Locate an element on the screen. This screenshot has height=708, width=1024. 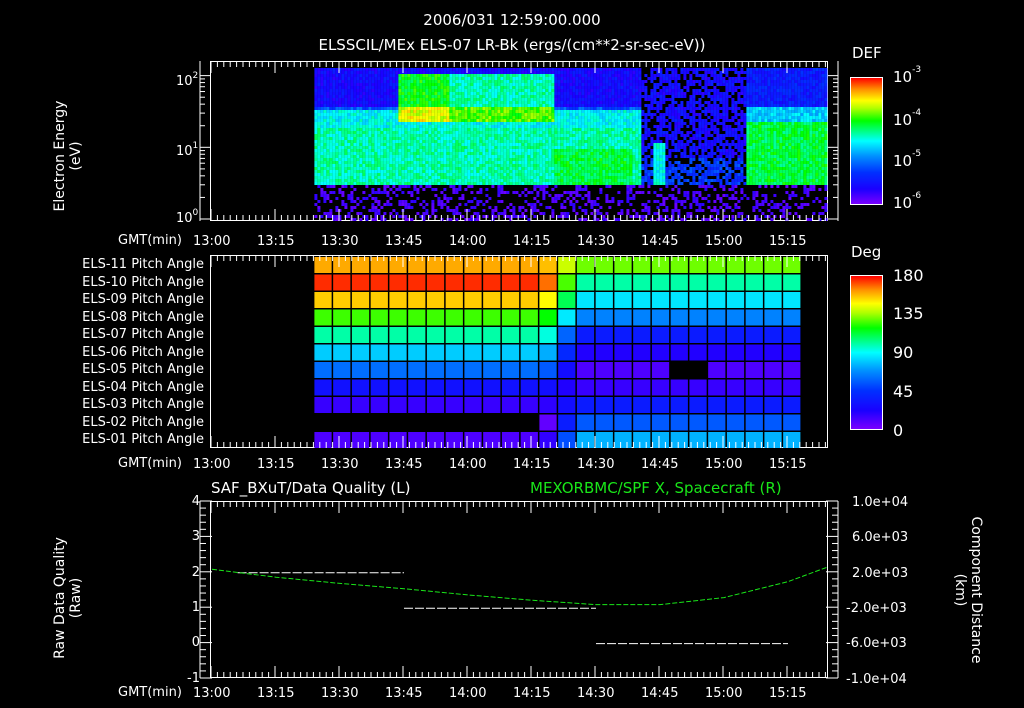
ytick-left: 0 is located at coordinates (195, 643).